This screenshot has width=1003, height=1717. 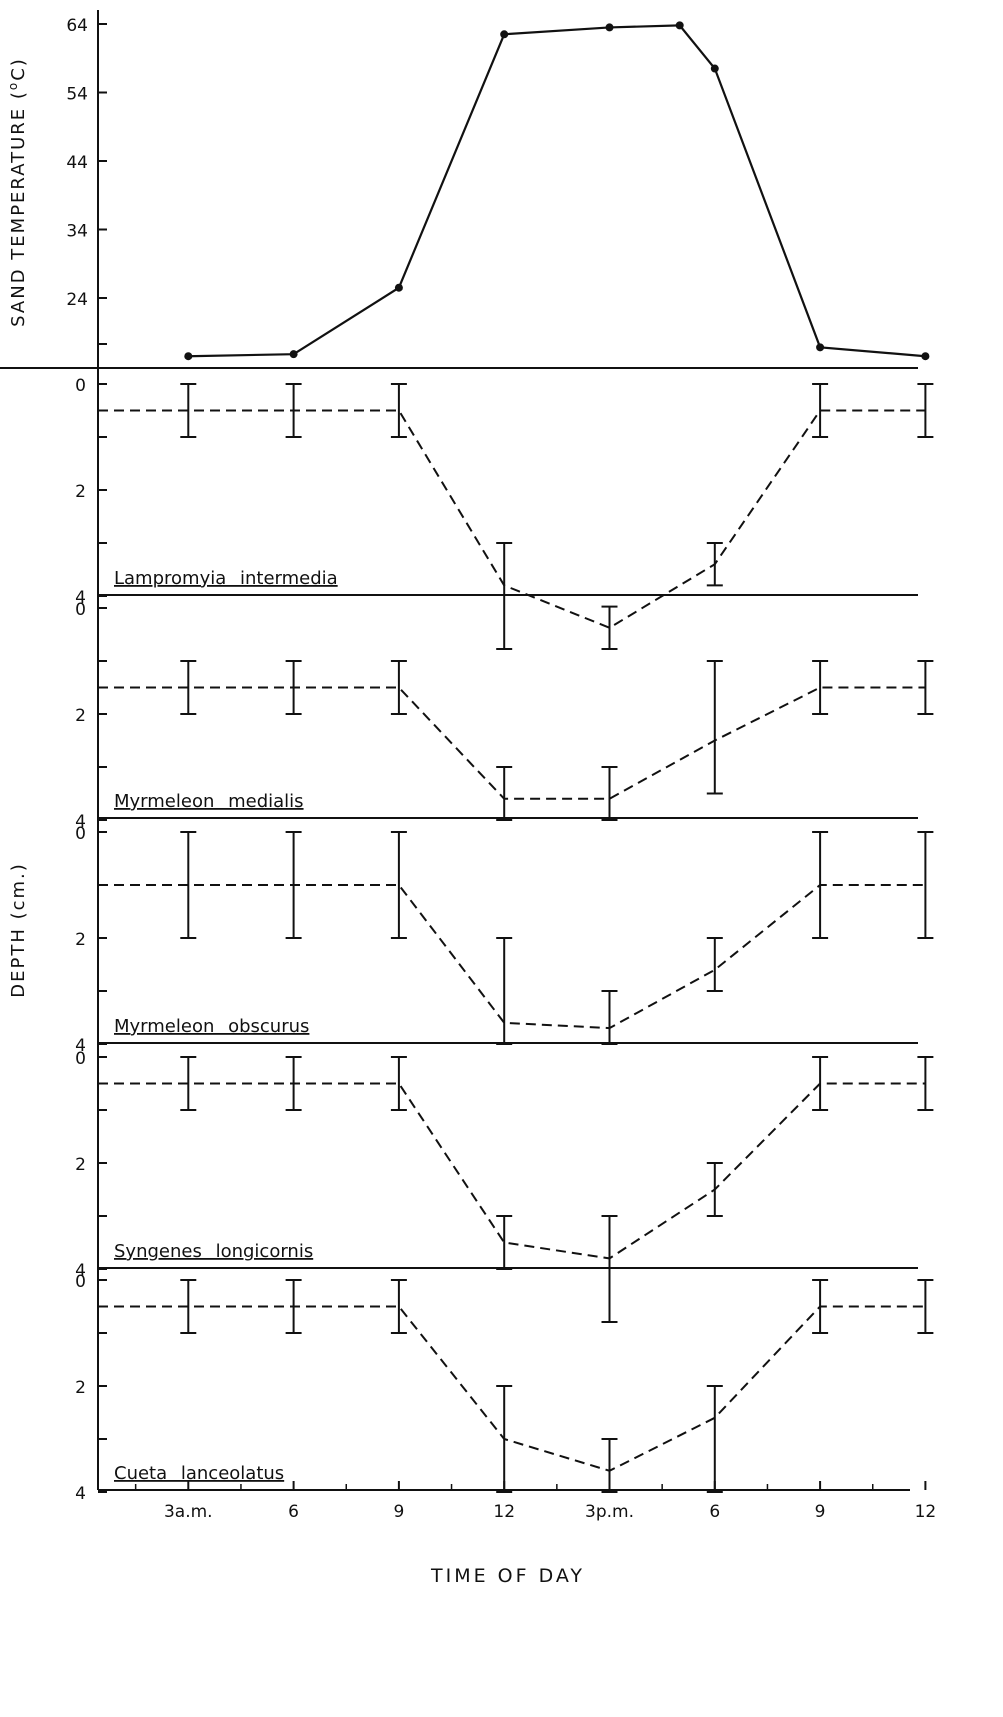 I want to click on temperature-tick-label: 24, so click(x=77, y=300).